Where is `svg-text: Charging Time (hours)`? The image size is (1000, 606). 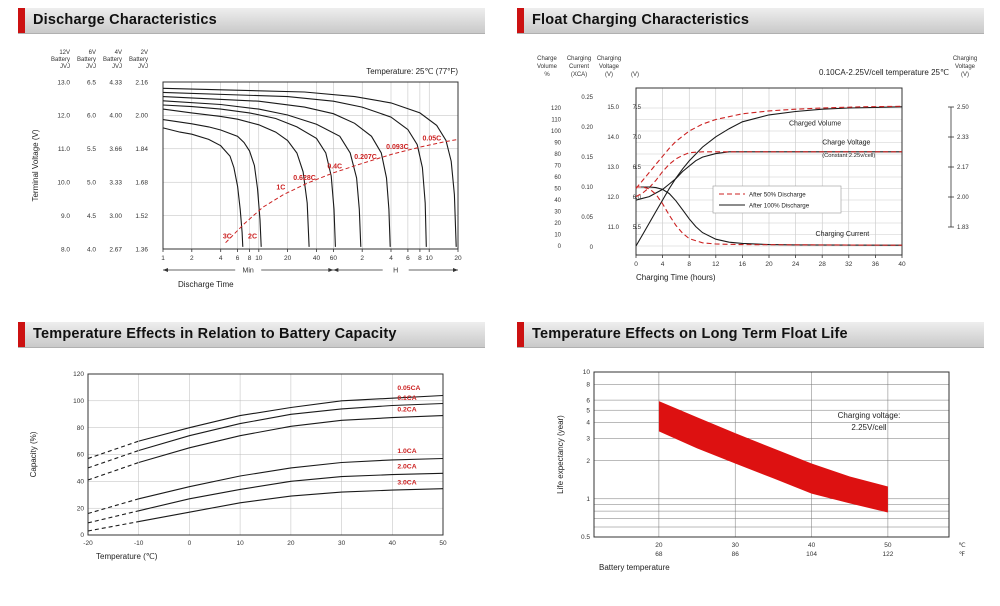
svg-text: Charging Time (hours) is located at coordinates (676, 277).